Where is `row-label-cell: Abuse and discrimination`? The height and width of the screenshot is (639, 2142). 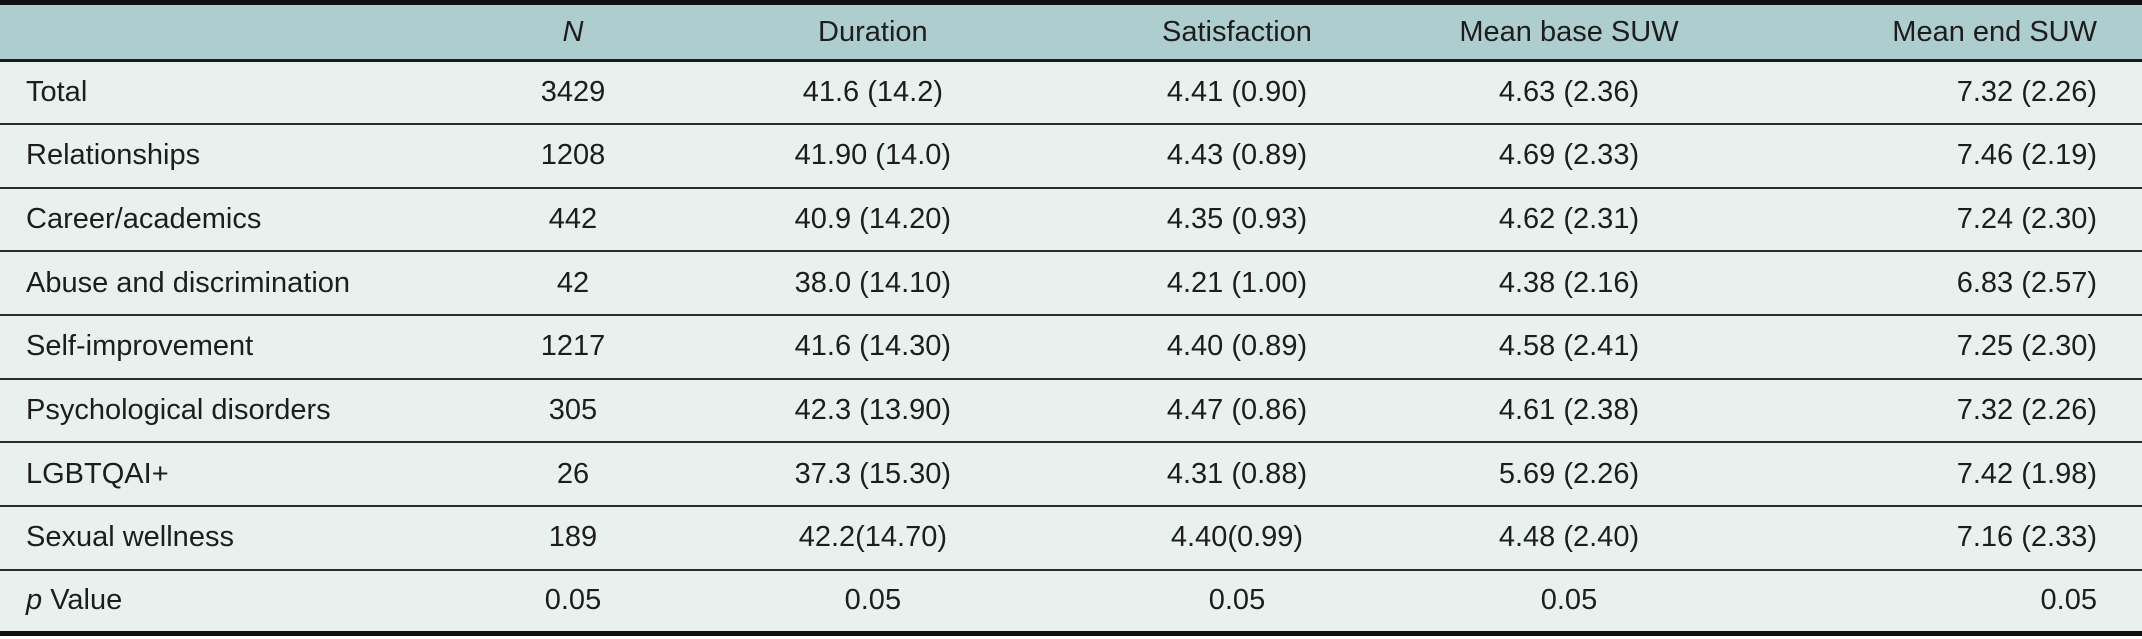 row-label-cell: Abuse and discrimination is located at coordinates (236, 284).